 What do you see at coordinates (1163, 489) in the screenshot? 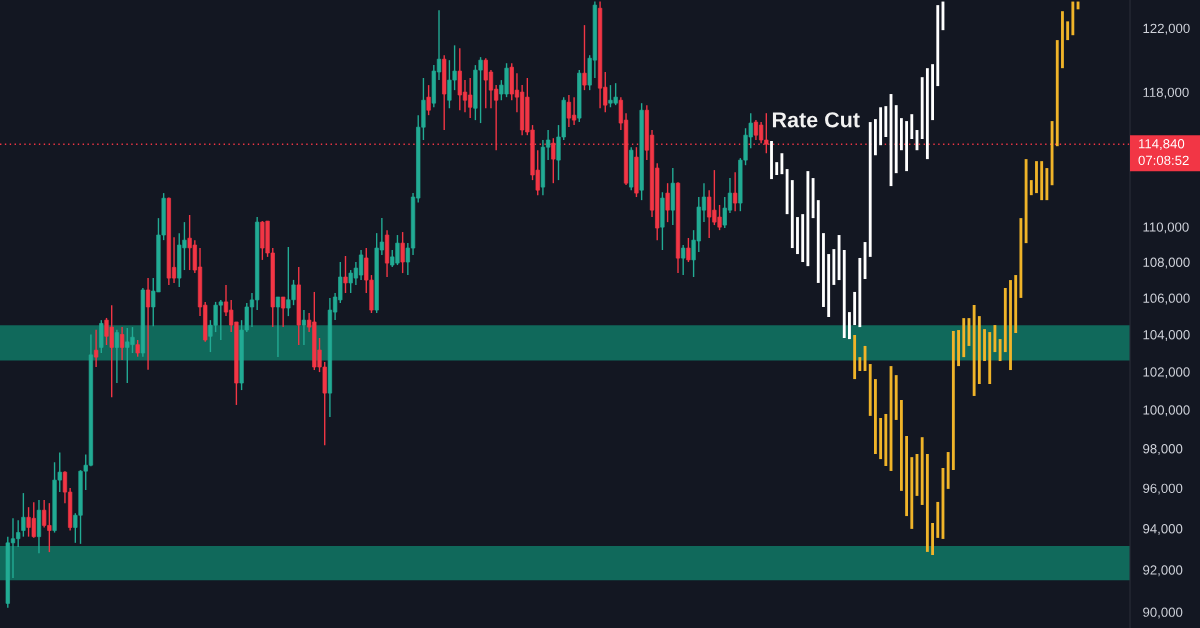
I see `y-tick-label: 96,000` at bounding box center [1163, 489].